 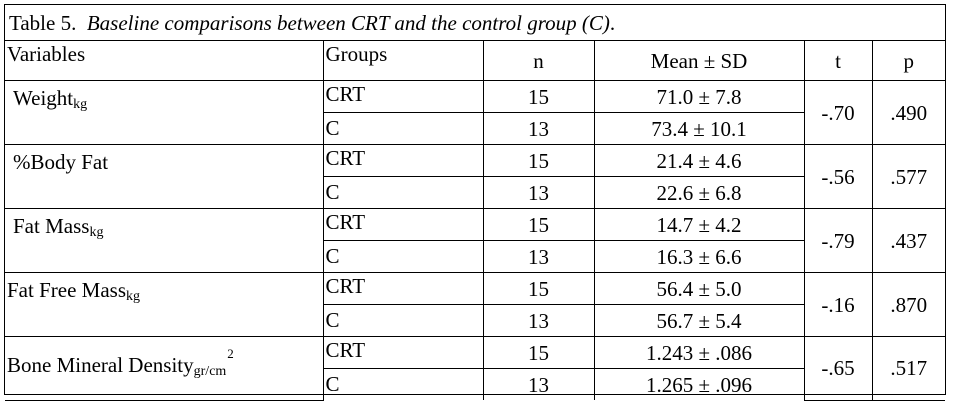 I want to click on variable-label: Fat Free Mass, so click(x=66, y=290).